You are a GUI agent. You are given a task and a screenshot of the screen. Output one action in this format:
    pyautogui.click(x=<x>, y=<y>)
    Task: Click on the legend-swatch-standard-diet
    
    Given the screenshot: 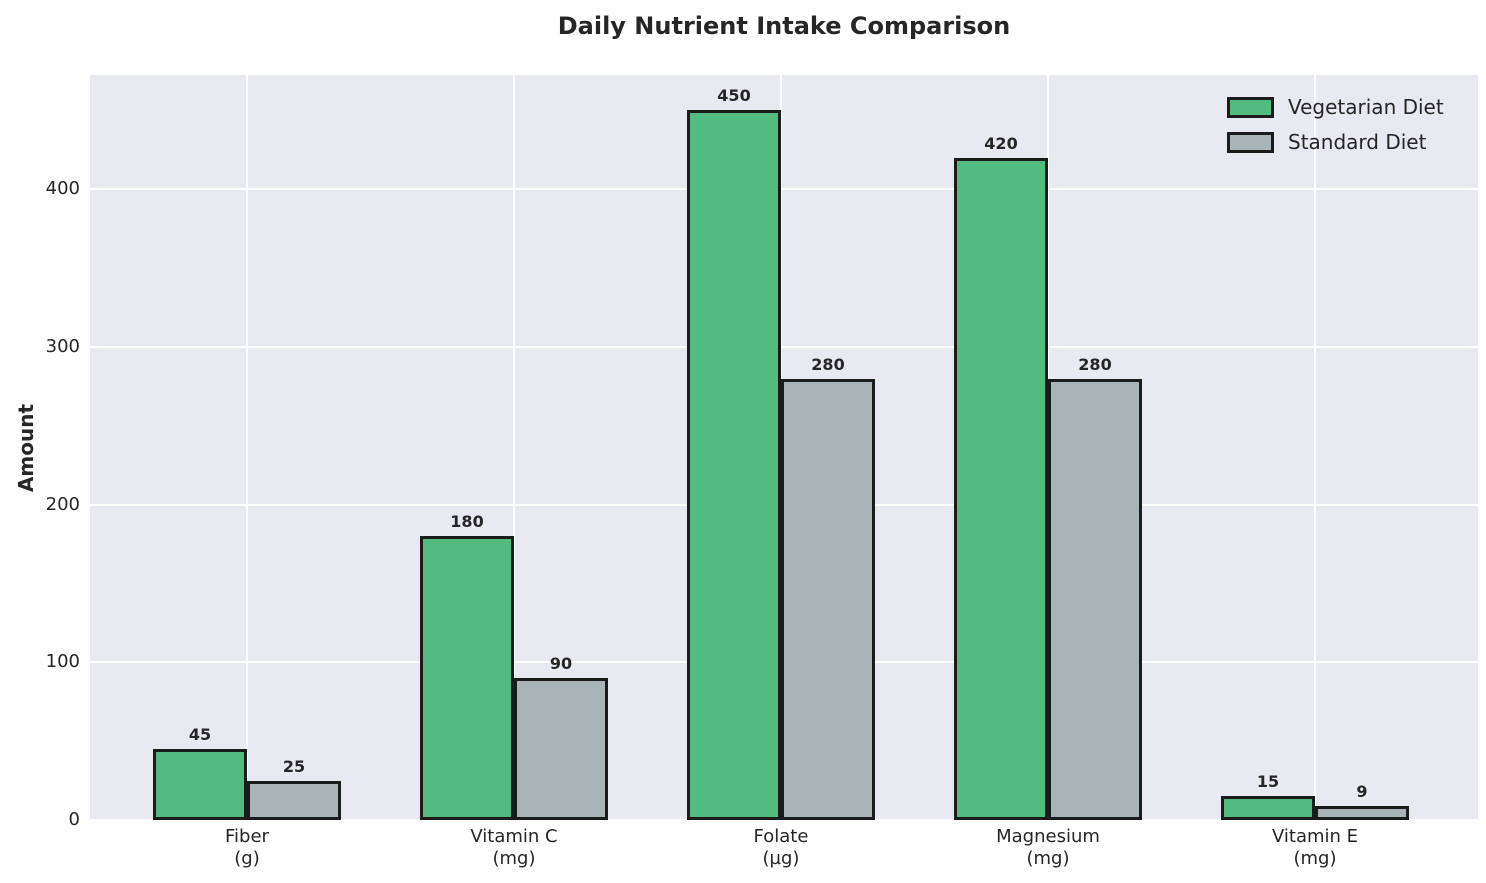 What is the action you would take?
    pyautogui.click(x=1250, y=142)
    